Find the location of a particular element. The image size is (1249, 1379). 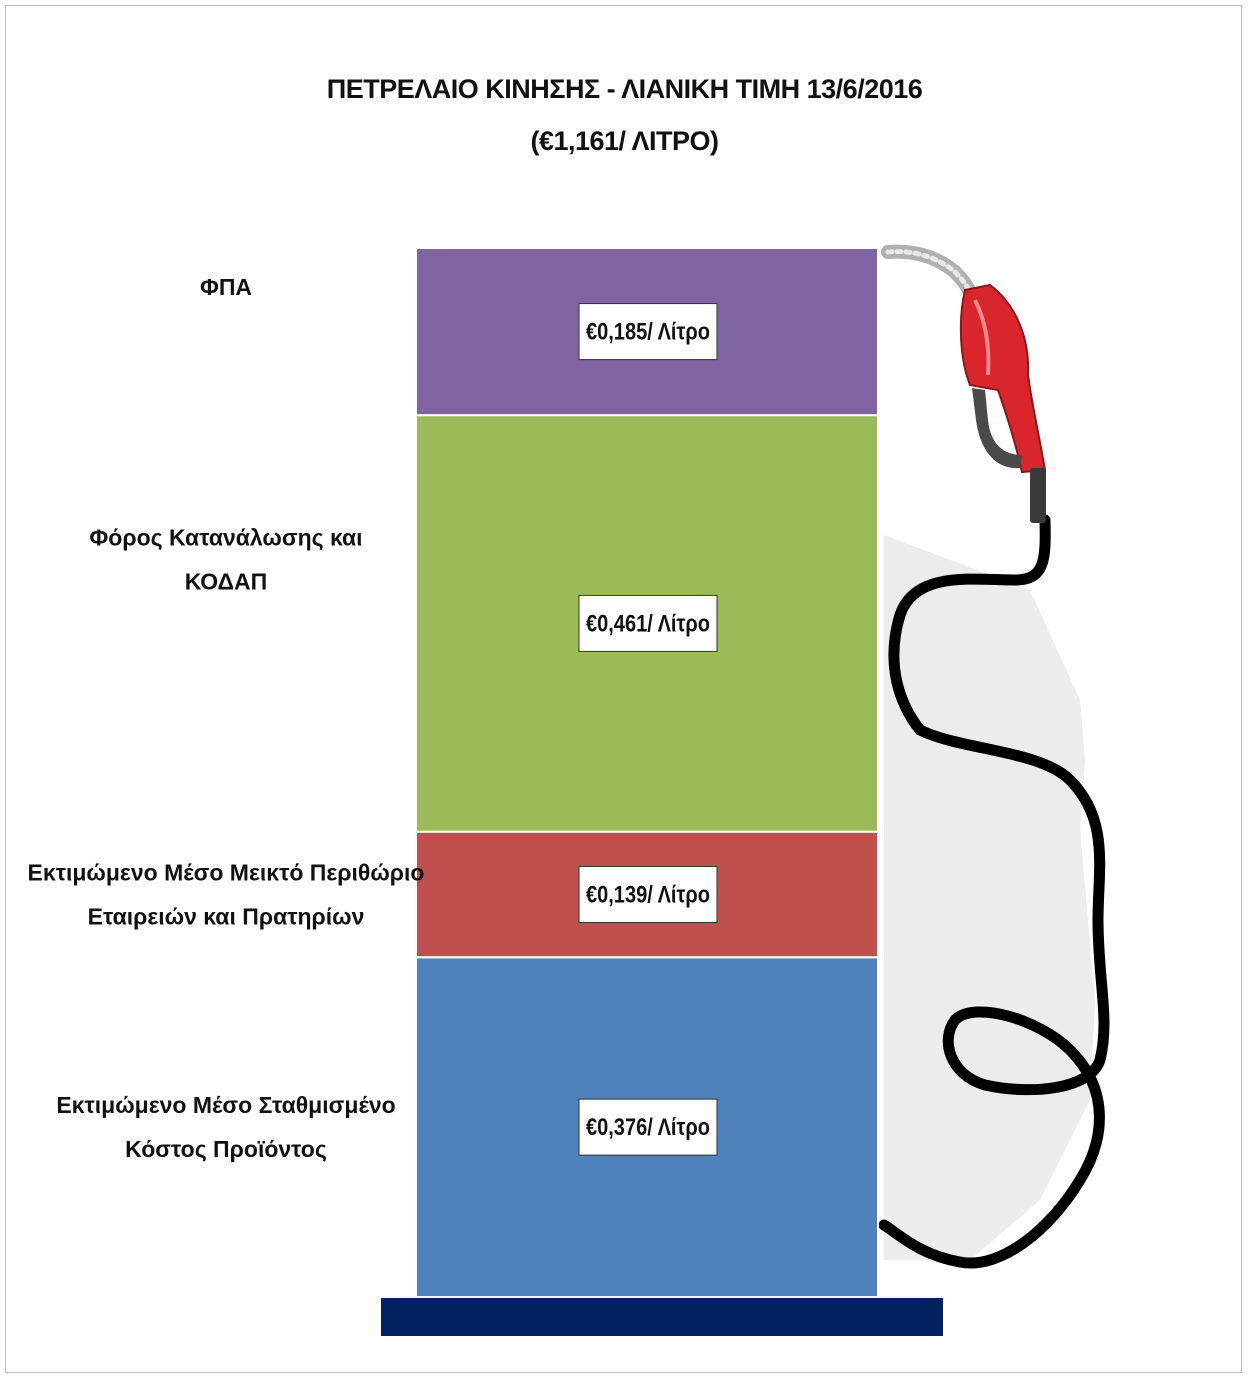

data-label: €0,139/ Λίτρο is located at coordinates (648, 894).